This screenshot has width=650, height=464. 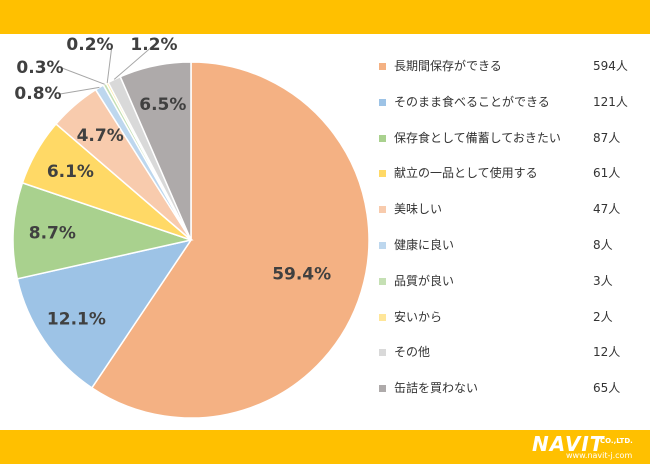 I want to click on slice-percent-label: 6.5%, so click(x=162, y=105).